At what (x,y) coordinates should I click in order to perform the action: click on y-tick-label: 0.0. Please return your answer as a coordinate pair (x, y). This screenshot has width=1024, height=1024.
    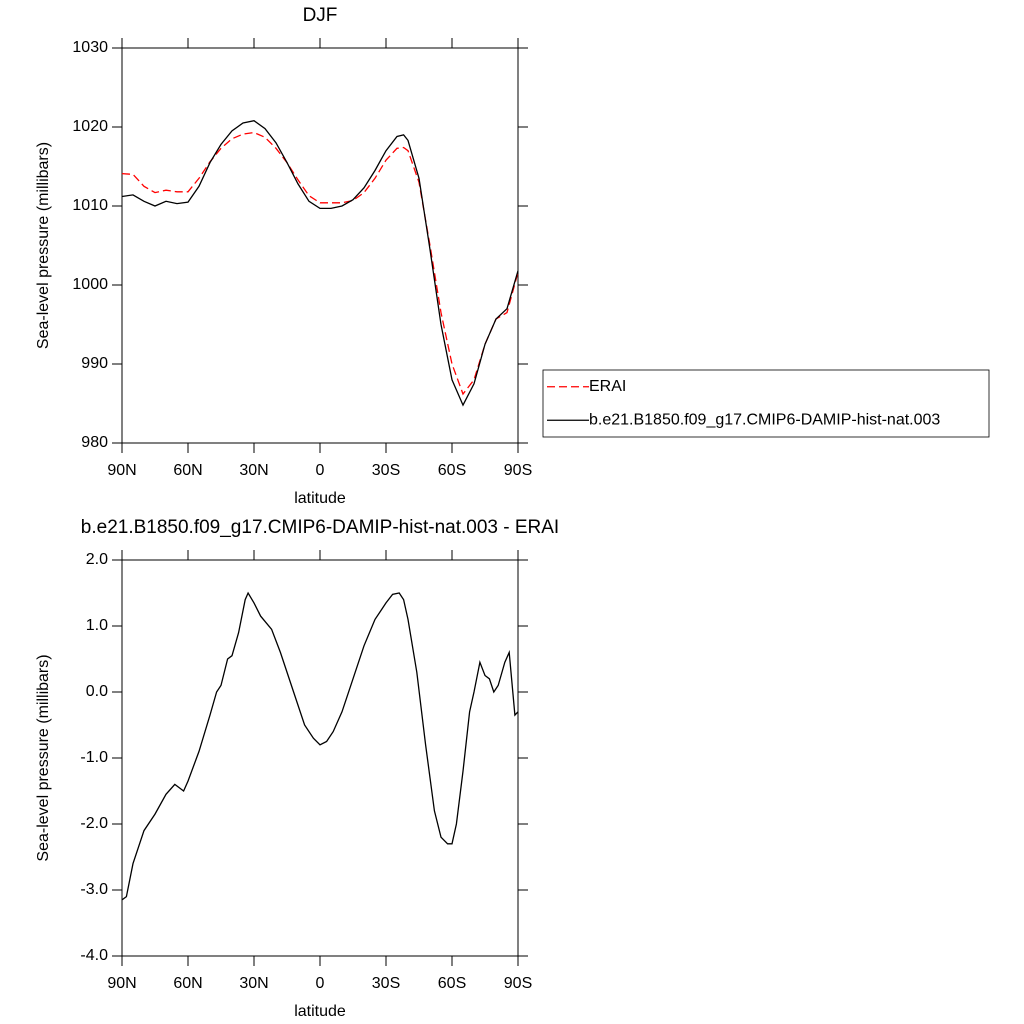
    Looking at the image, I should click on (97, 691).